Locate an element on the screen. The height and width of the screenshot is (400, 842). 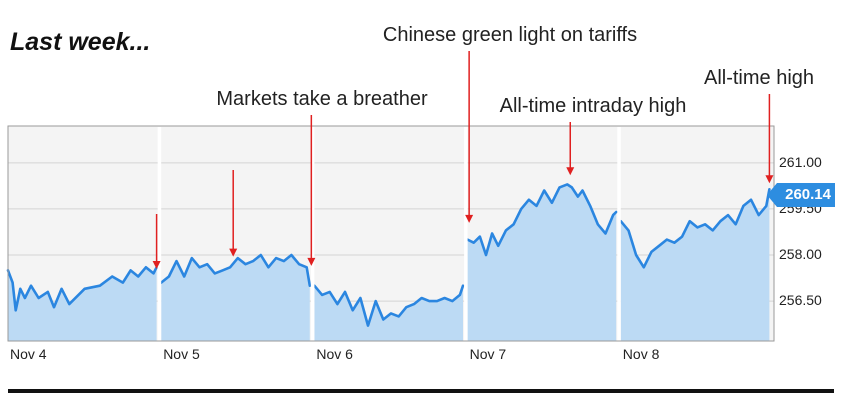
bottom-divider is located at coordinates (421, 391).